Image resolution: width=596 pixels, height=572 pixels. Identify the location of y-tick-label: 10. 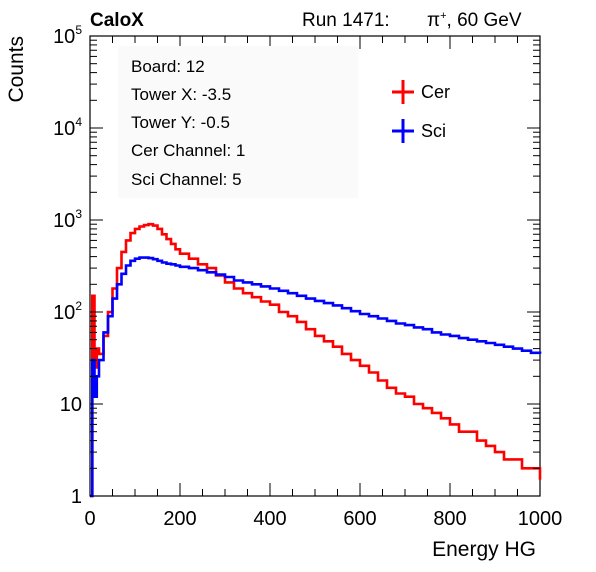
(71, 405).